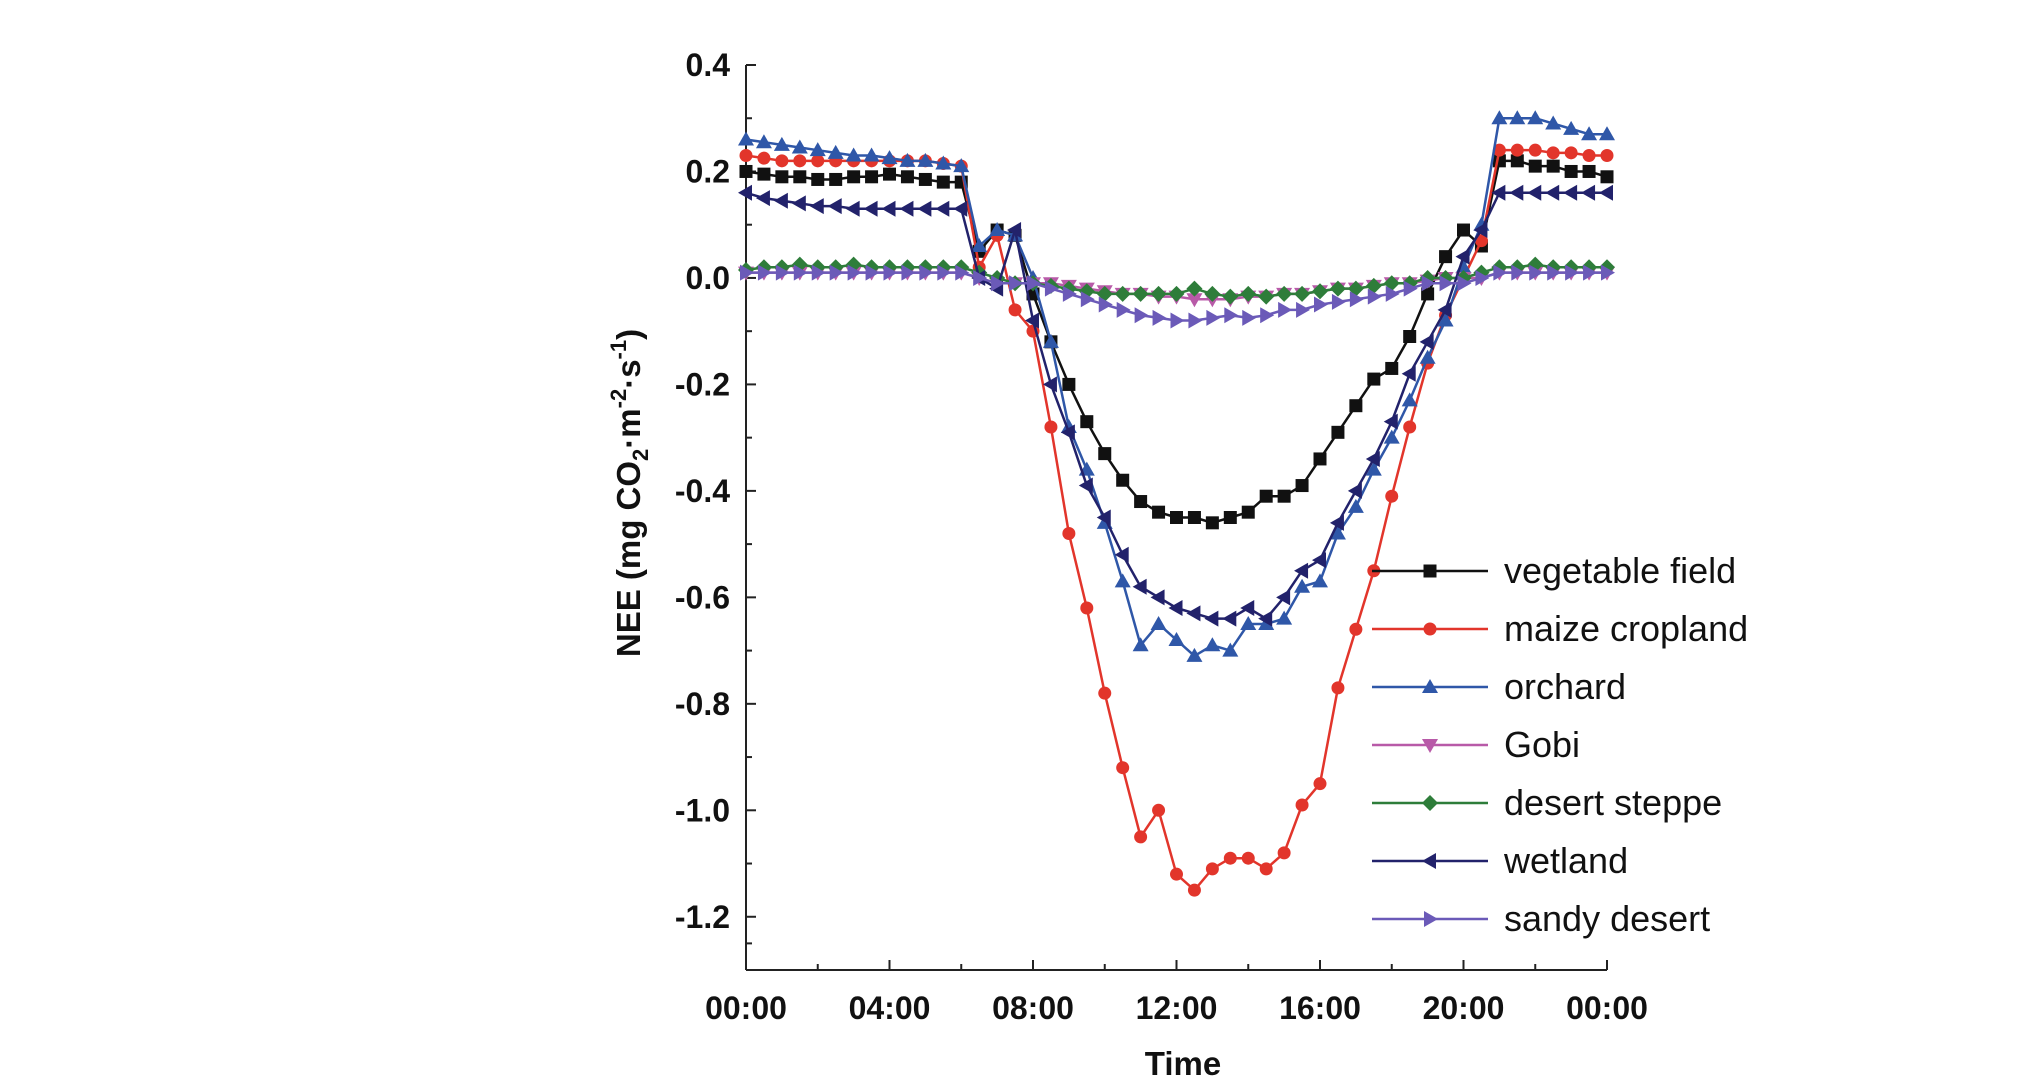 The height and width of the screenshot is (1084, 2030). Describe the element at coordinates (1542, 744) in the screenshot. I see `legend-label: Gobi` at that location.